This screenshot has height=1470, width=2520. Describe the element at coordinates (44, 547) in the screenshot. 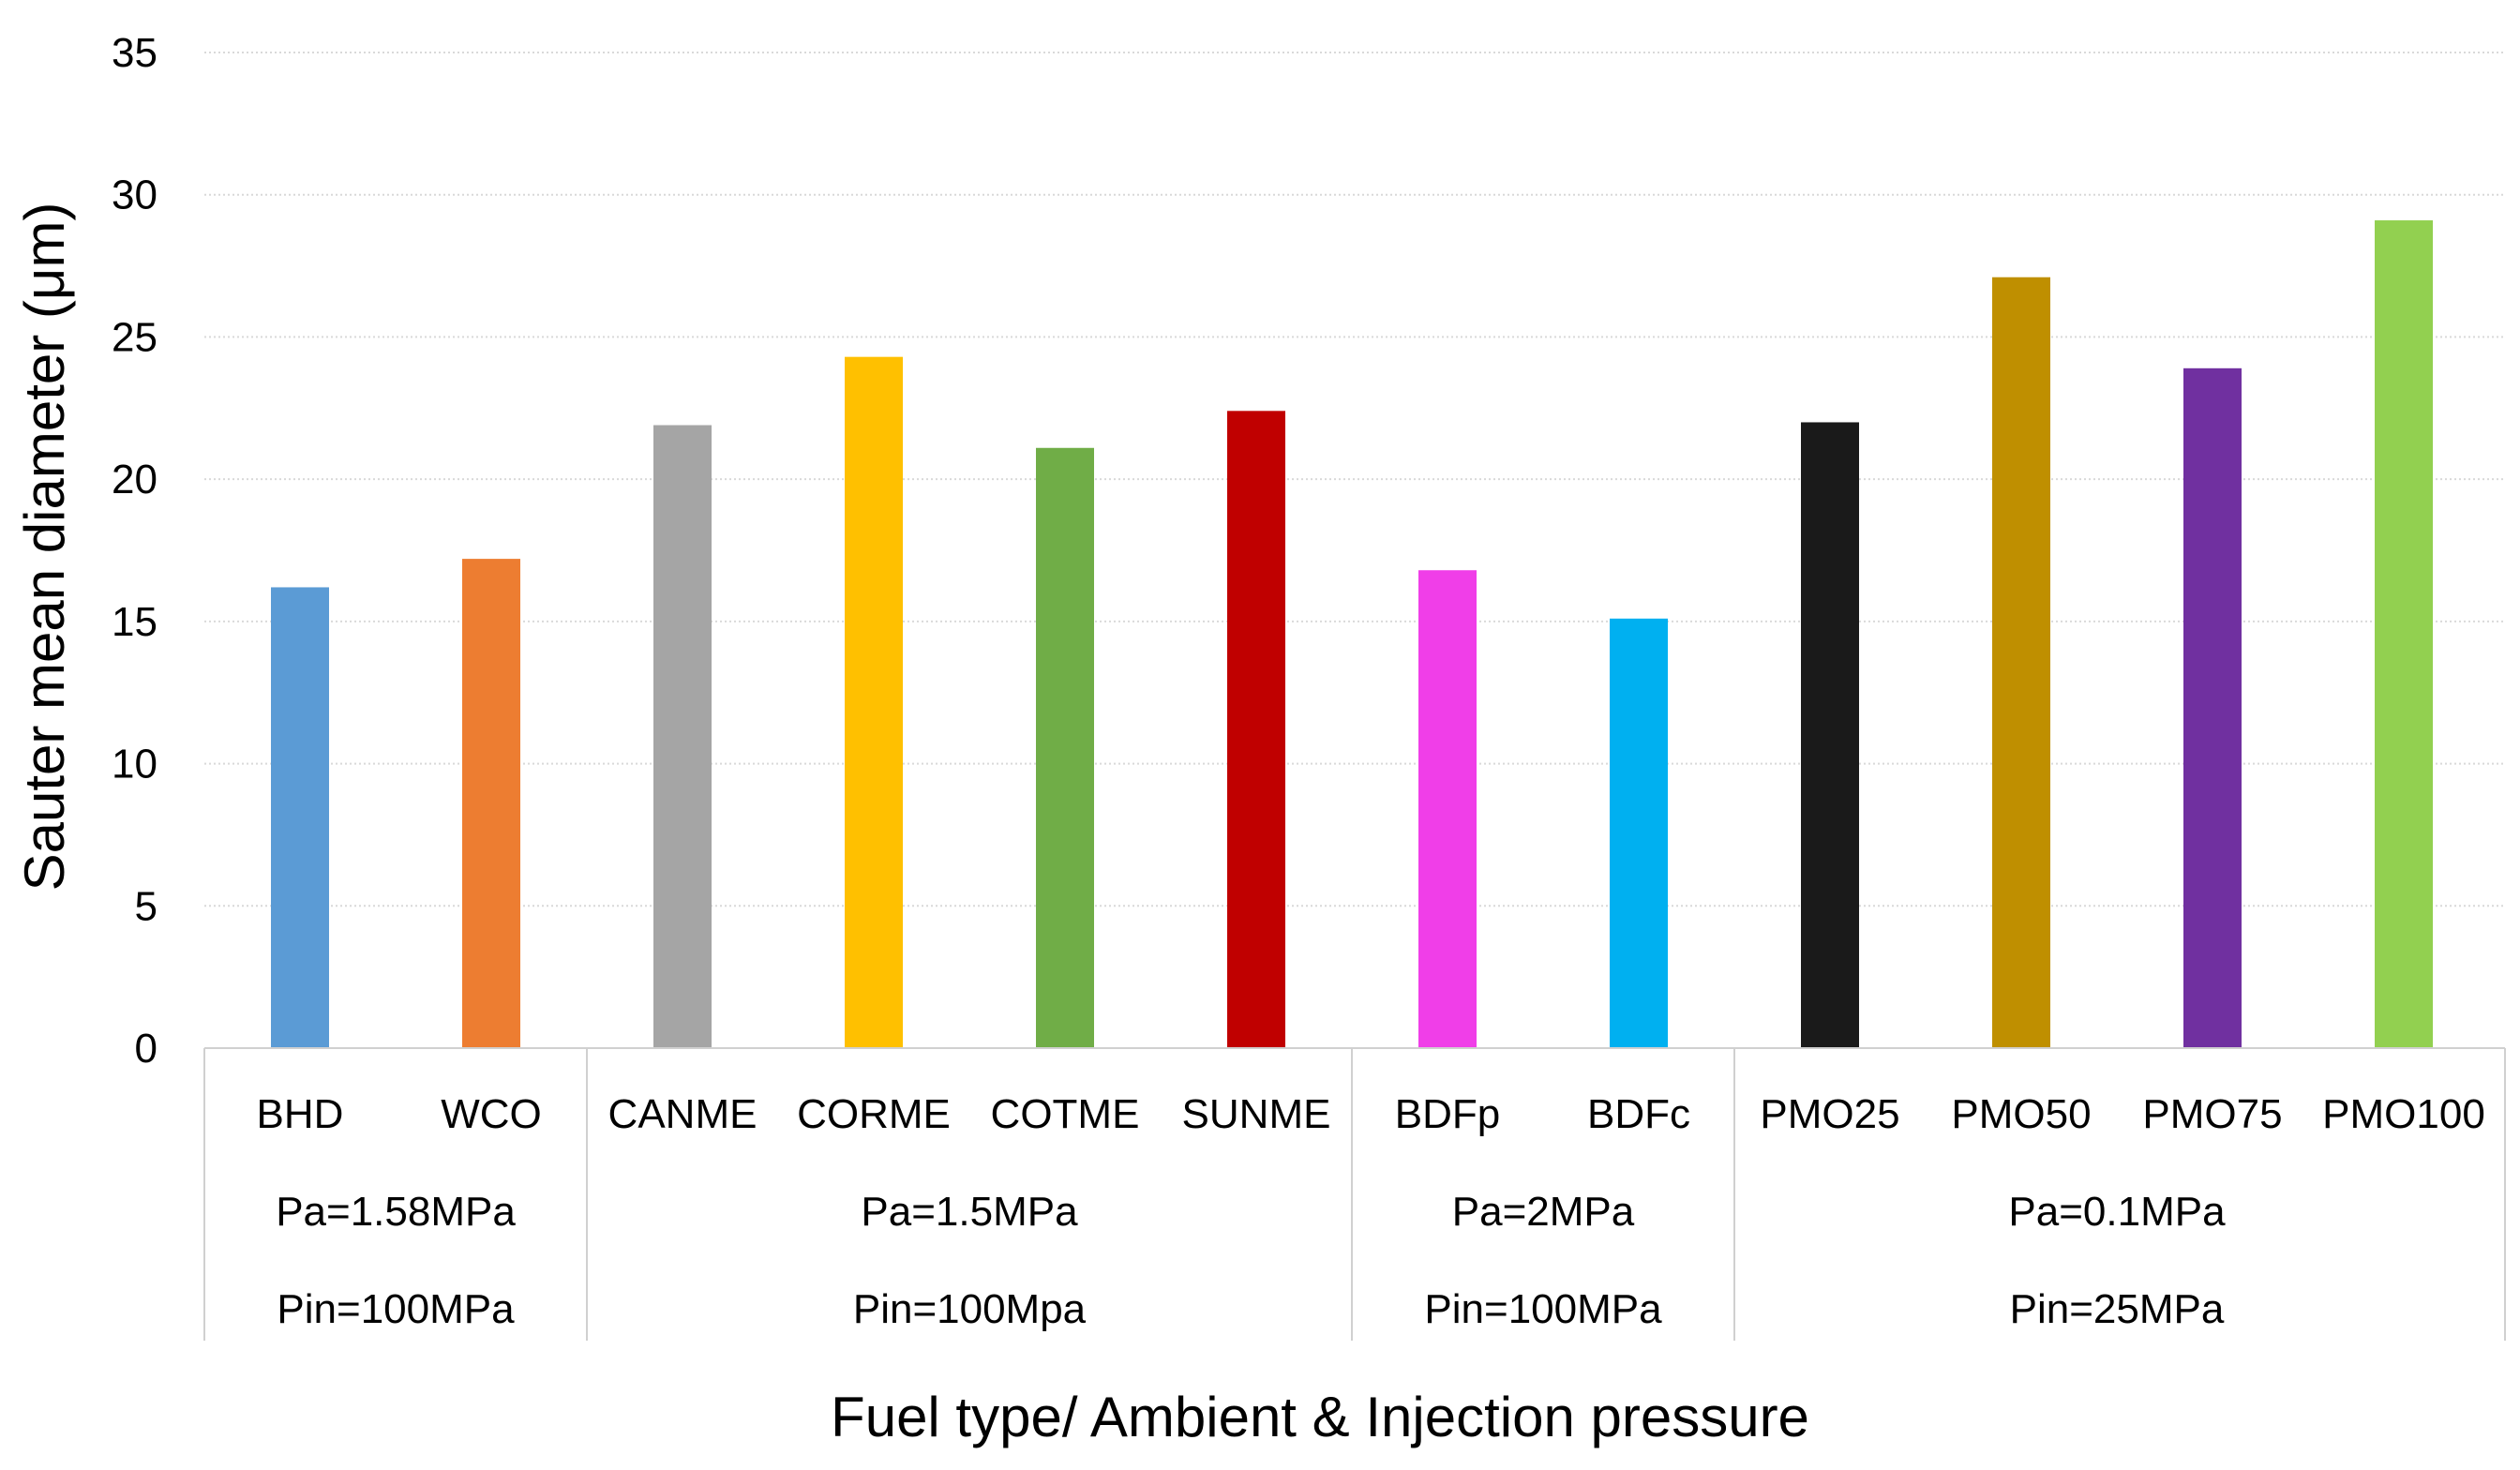

I see `y-axis-title: Sauter mean diameter (μm)` at that location.